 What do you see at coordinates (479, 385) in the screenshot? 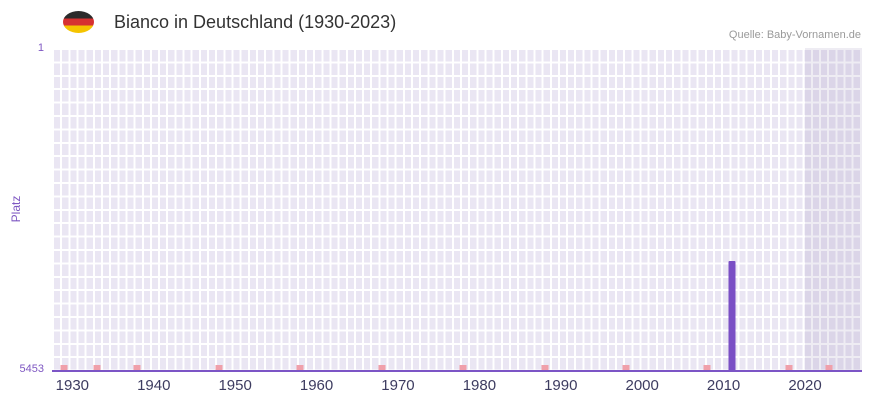
I see `x-tick-label: 1980` at bounding box center [479, 385].